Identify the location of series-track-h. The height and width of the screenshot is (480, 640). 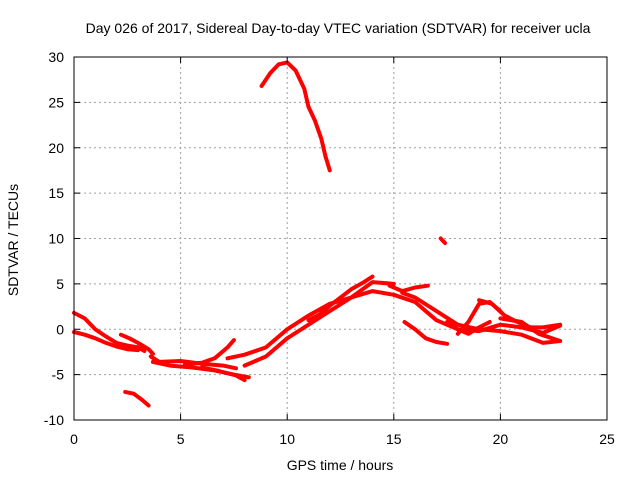
(209, 352).